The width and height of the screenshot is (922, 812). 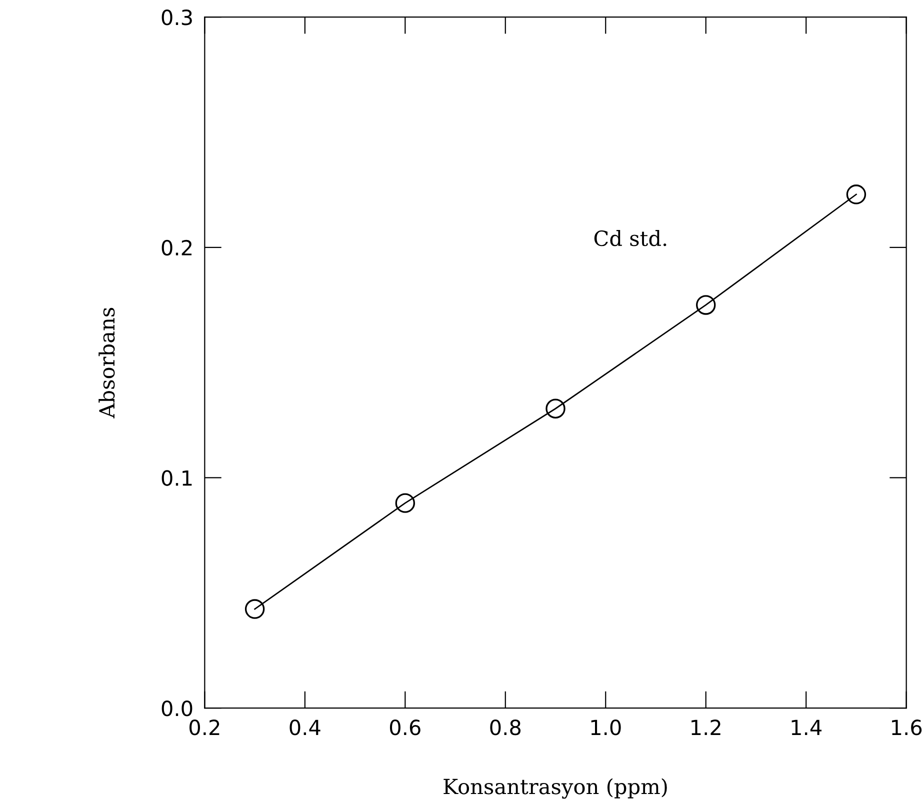 I want to click on x-tick-label: 1.2, so click(x=706, y=728).